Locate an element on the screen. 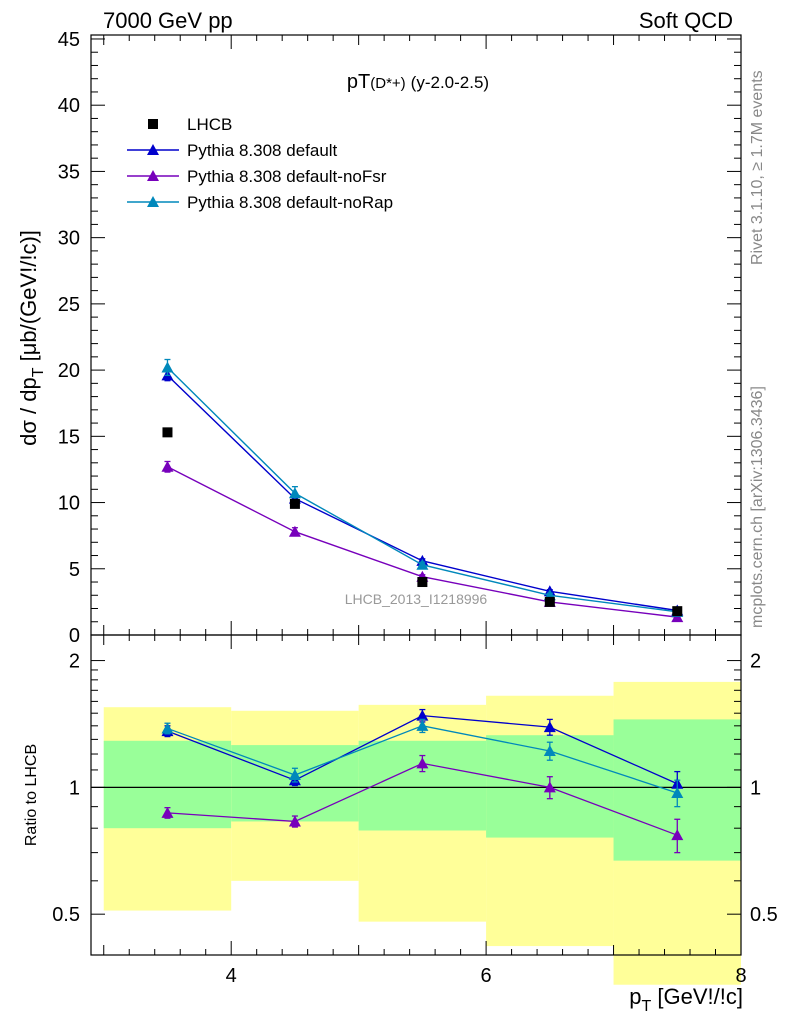 This screenshot has height=1024, width=786. y-axis-label-main: dσ / dp is located at coordinates (28, 411).